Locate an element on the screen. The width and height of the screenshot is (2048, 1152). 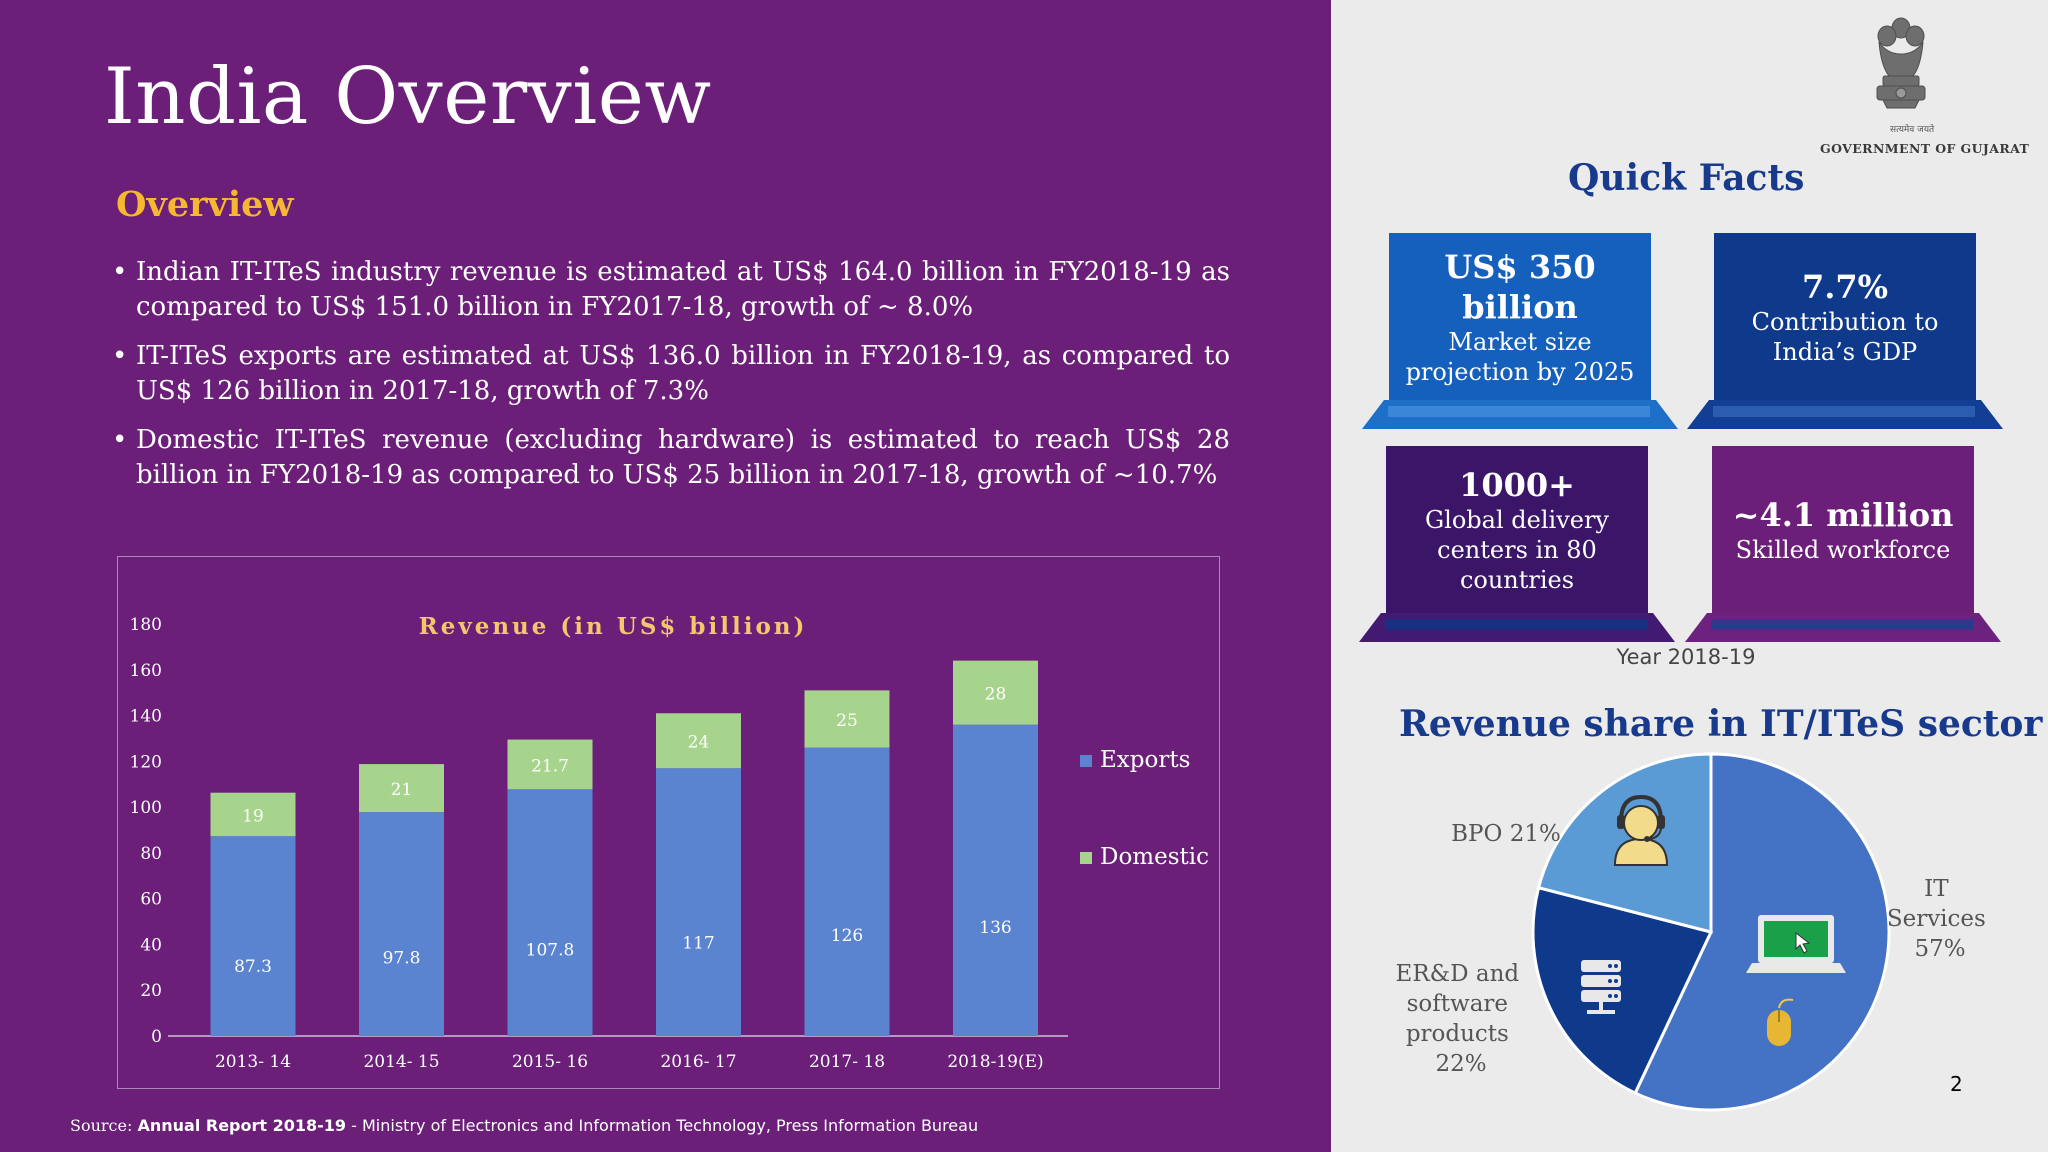
pie-label-line: products is located at coordinates (1457, 1034).